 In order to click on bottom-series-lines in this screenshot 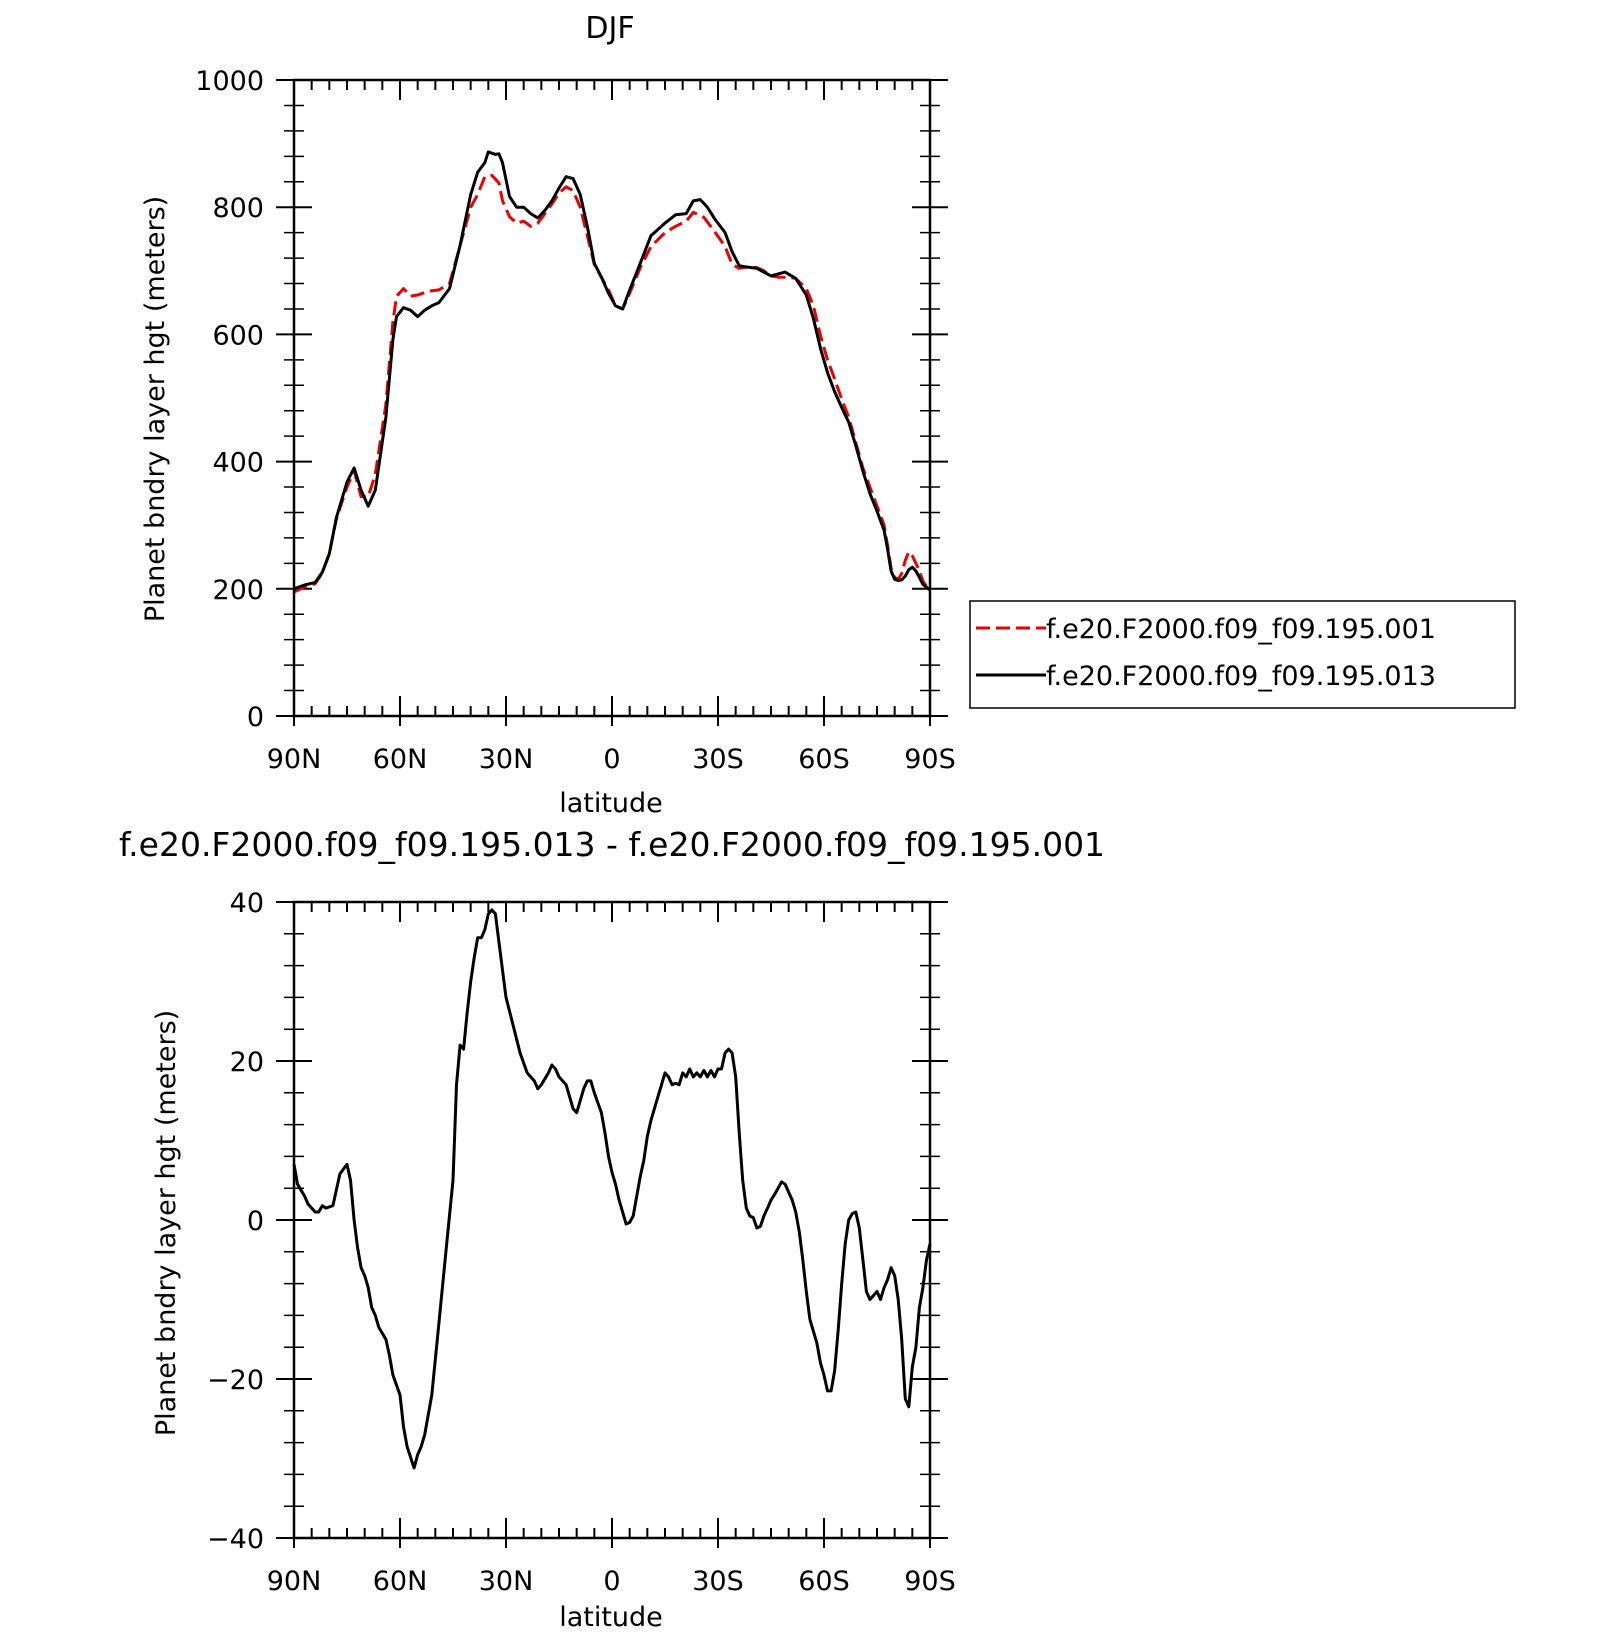, I will do `click(612, 1189)`.